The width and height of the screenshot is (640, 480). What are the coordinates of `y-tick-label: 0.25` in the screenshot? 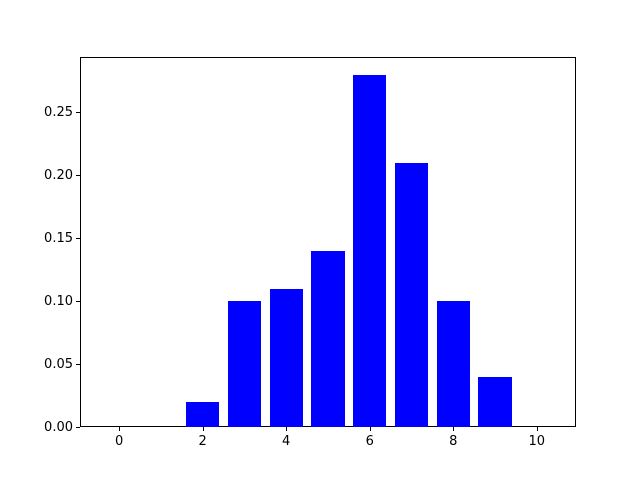 It's located at (58, 112).